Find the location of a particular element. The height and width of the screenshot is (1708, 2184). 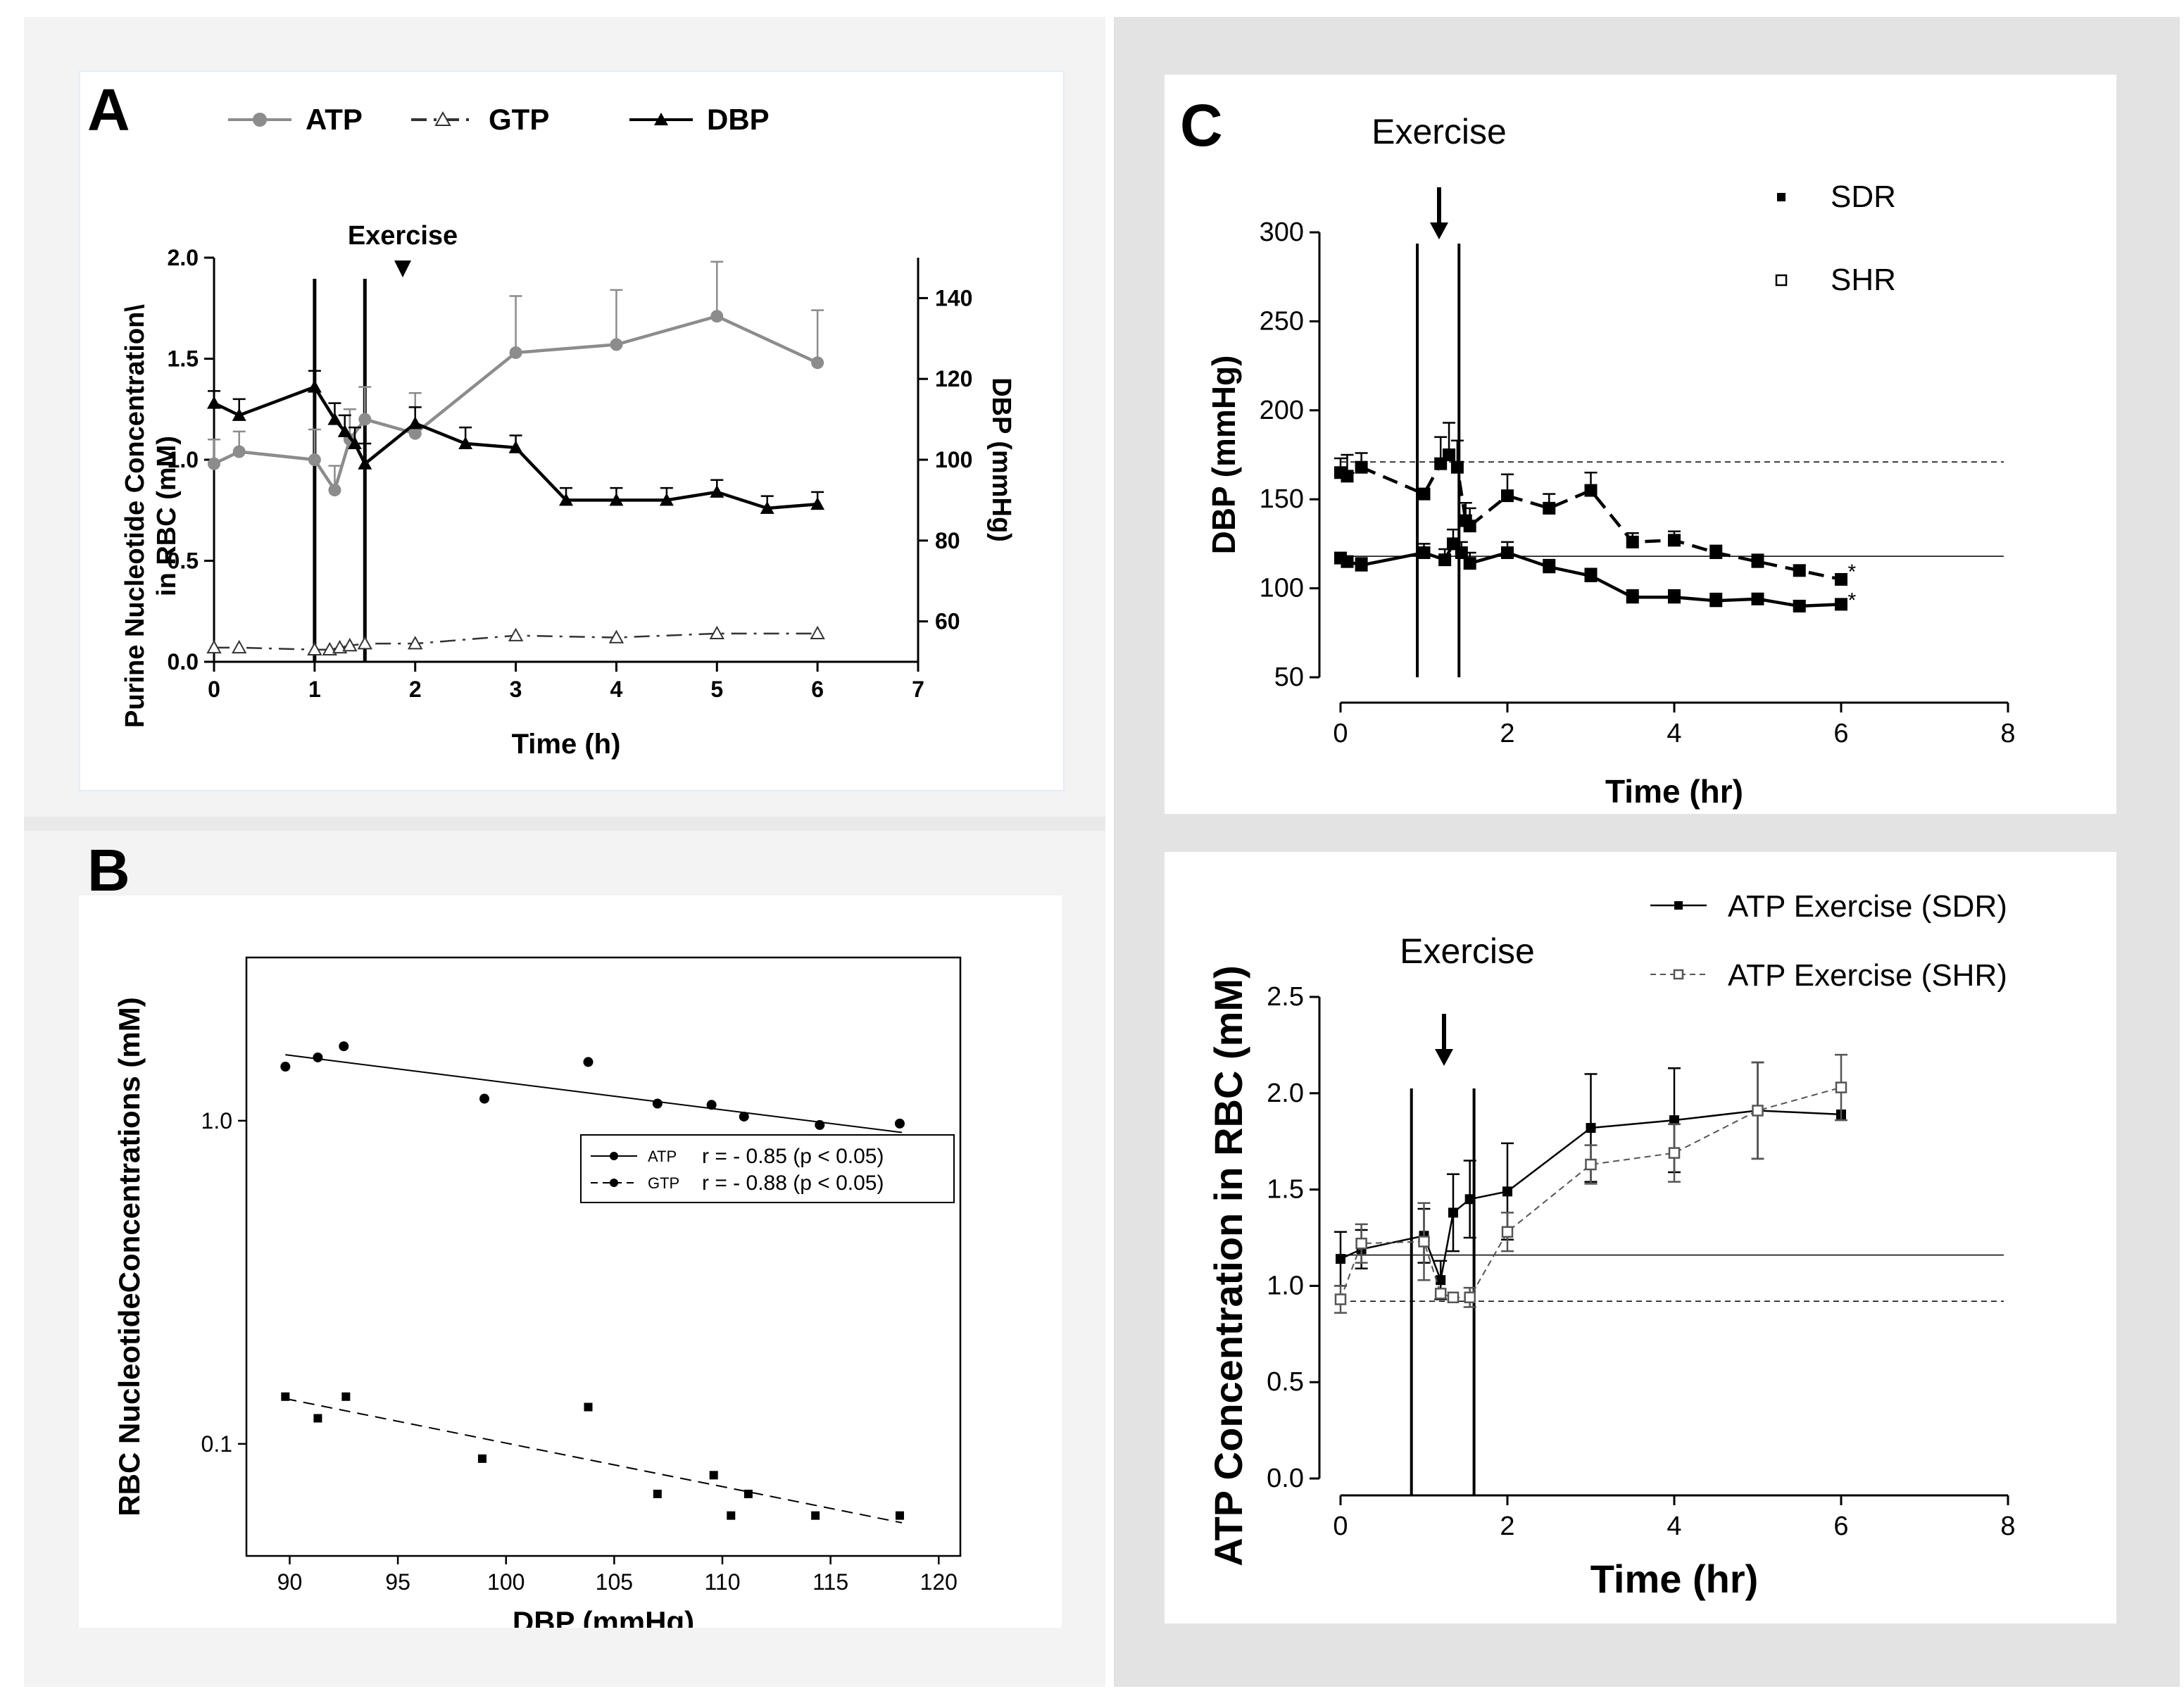

panel-label-c: C is located at coordinates (1201, 125).